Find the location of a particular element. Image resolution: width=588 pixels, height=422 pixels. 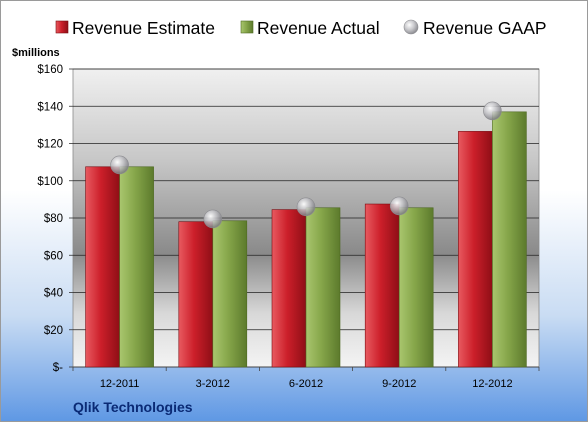

y-tick-label: $40 is located at coordinates (53, 294).